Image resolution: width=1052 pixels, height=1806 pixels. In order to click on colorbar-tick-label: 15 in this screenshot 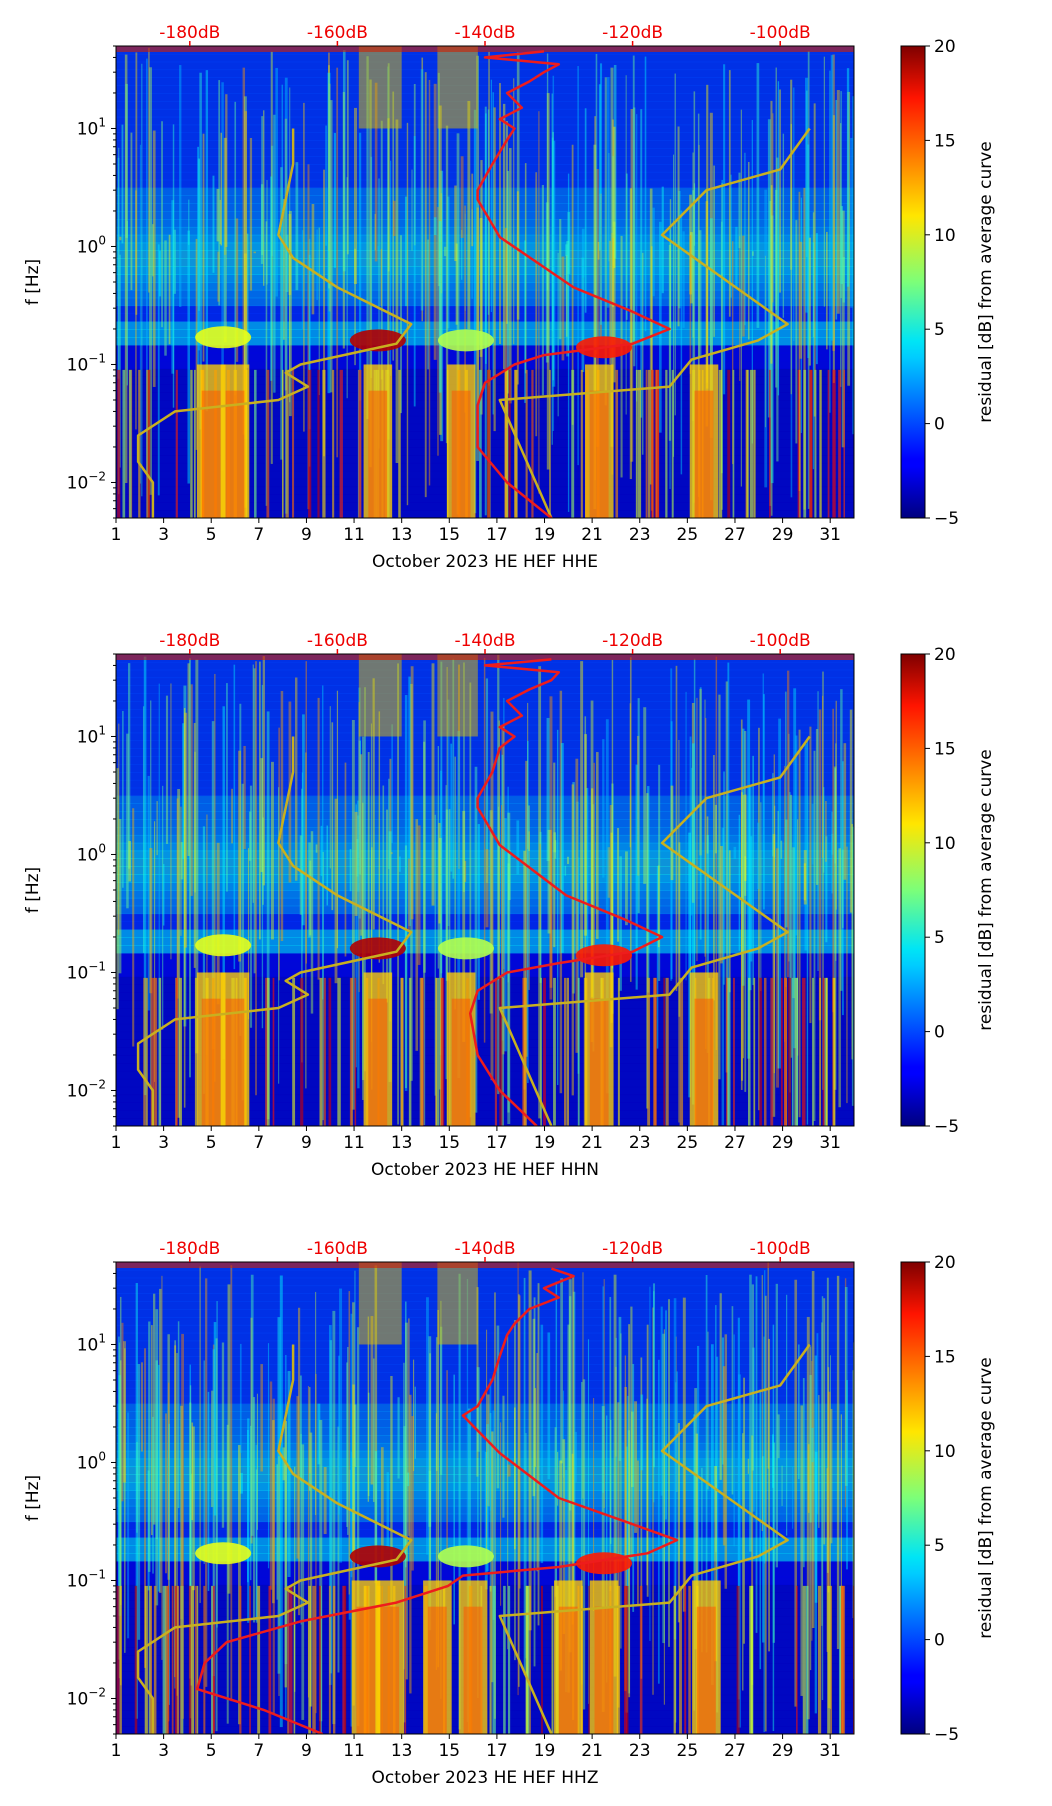, I will do `click(945, 1357)`.